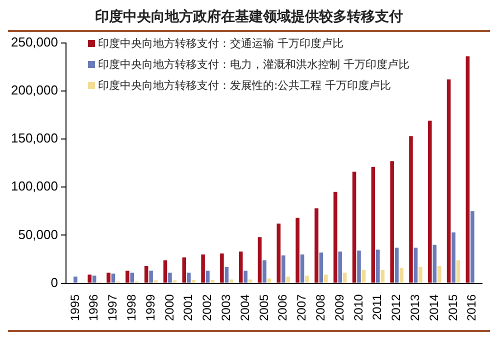 The width and height of the screenshot is (498, 350). I want to click on y-tick-label: 150,000, so click(34, 138).